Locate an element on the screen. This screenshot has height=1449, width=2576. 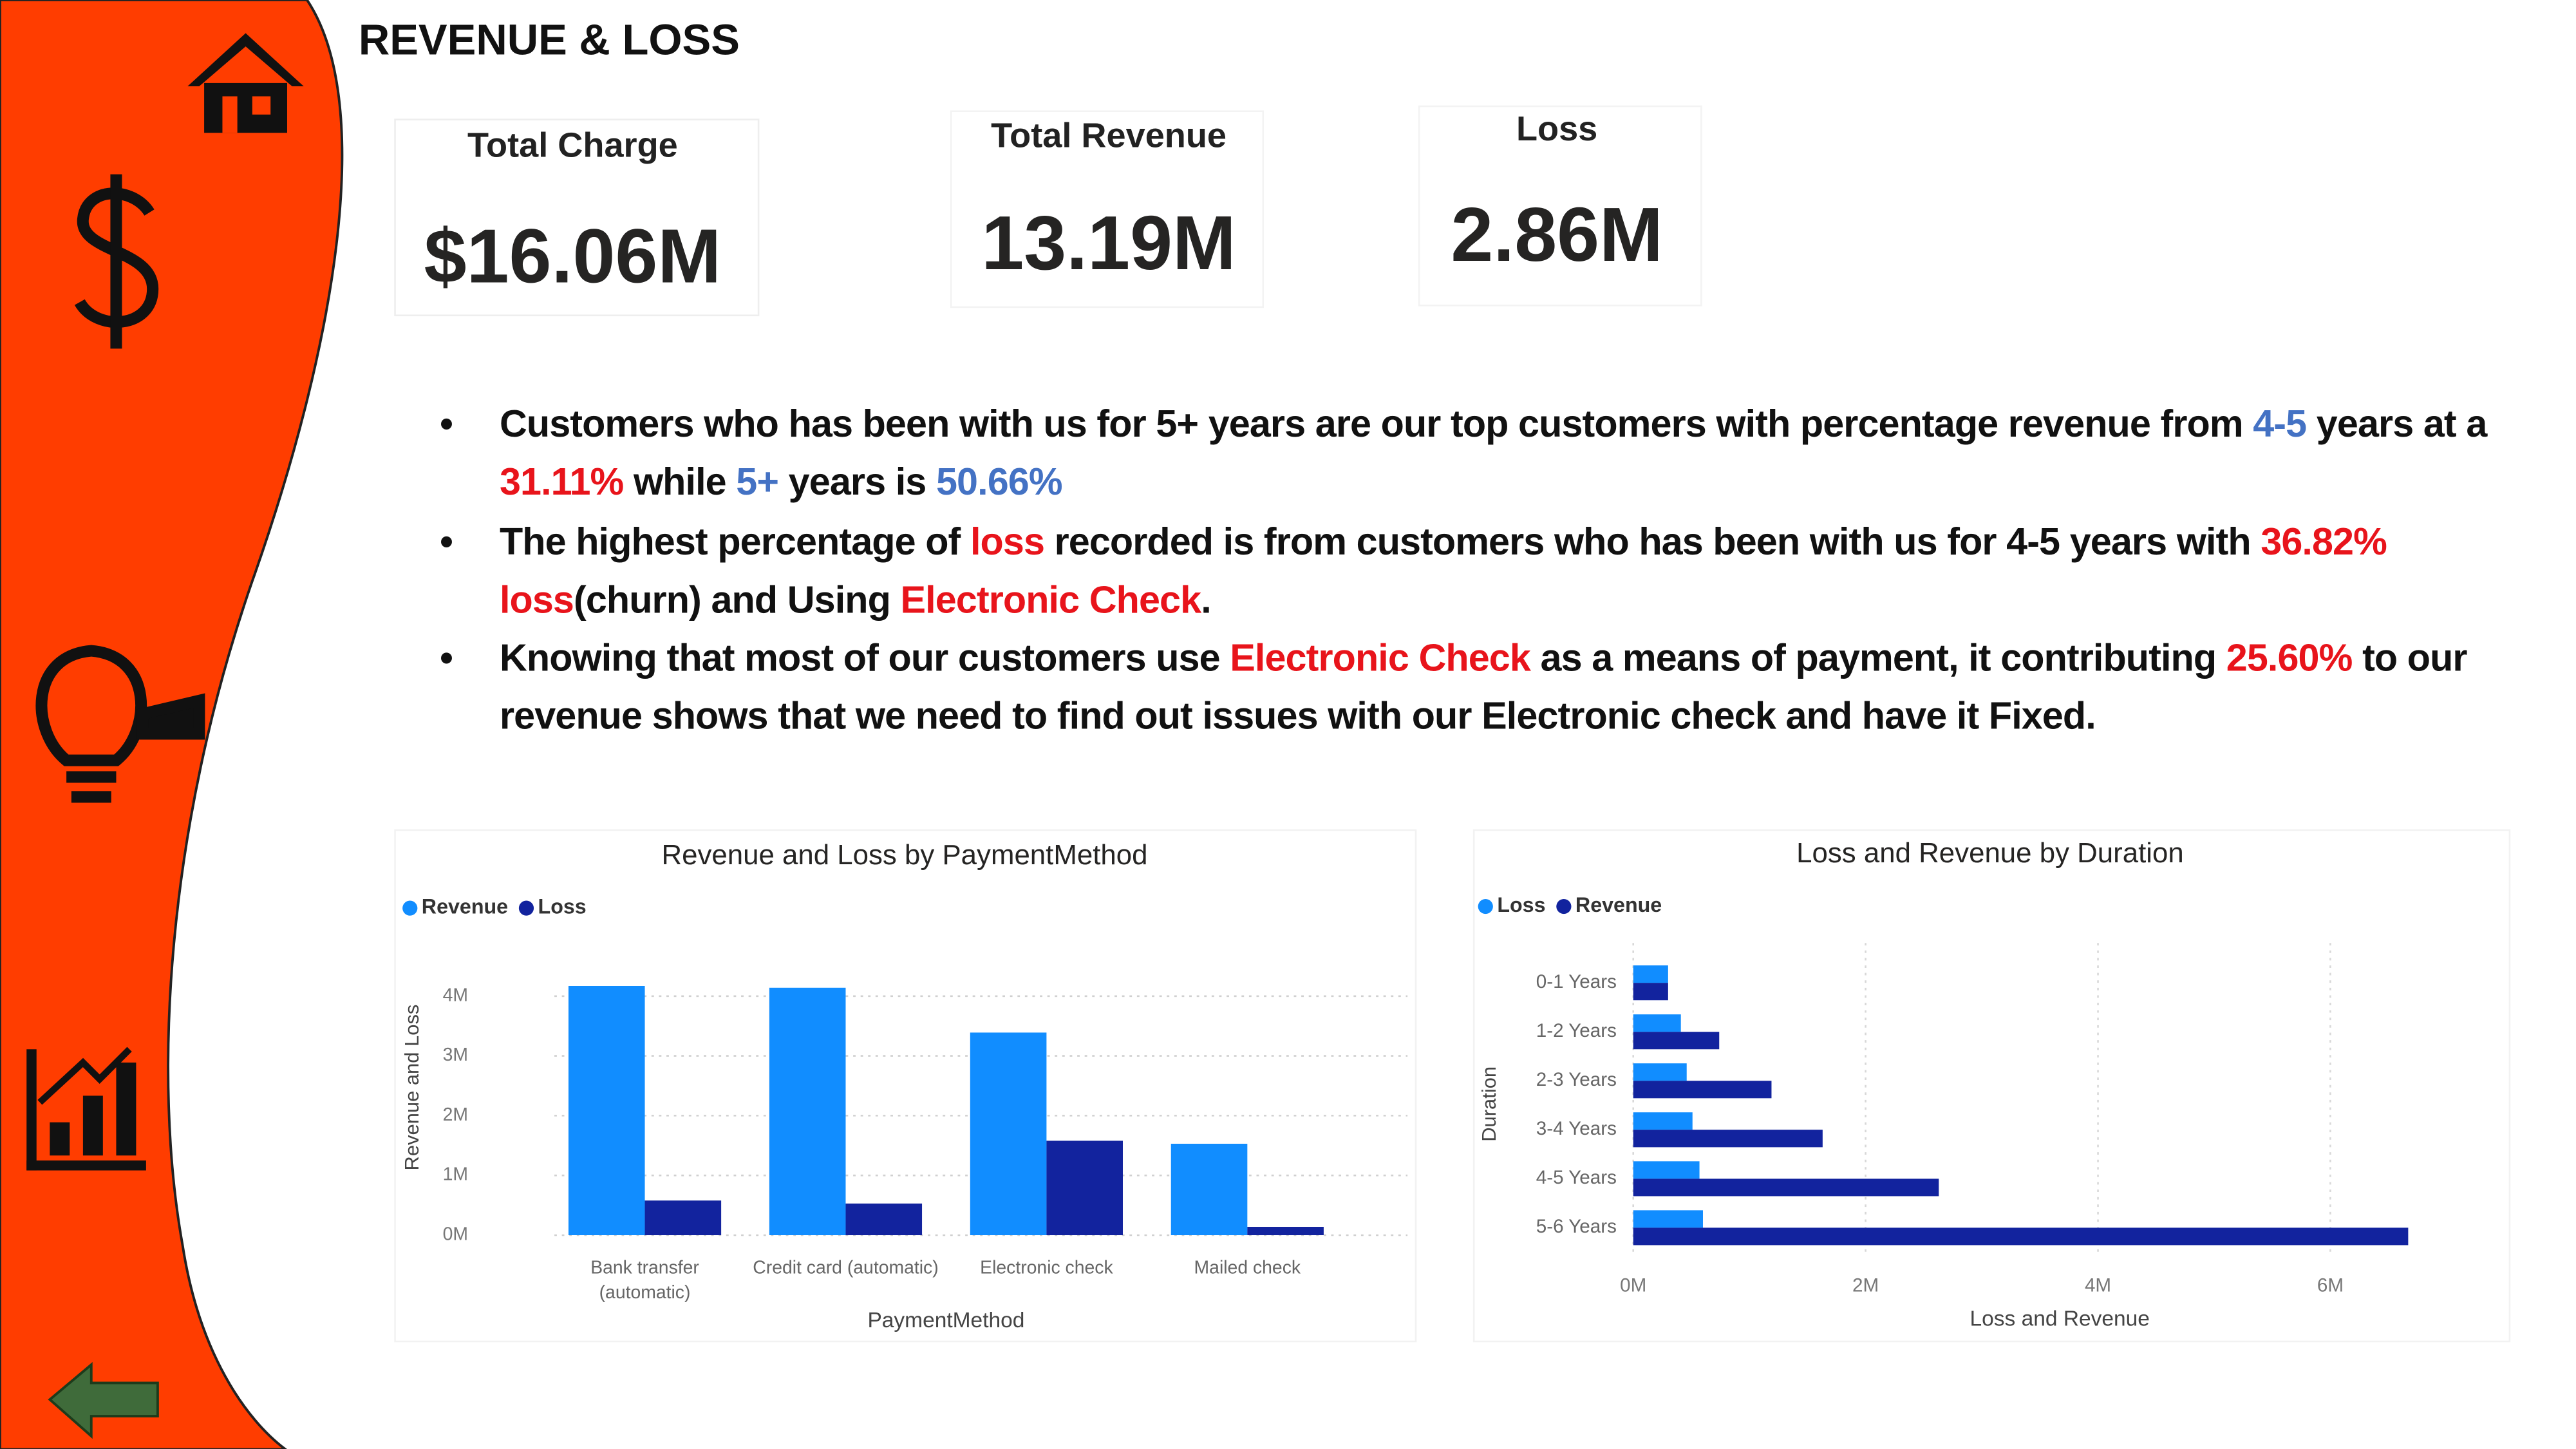
x-tick-label: Bank transfer (automatic) is located at coordinates (644, 1281).